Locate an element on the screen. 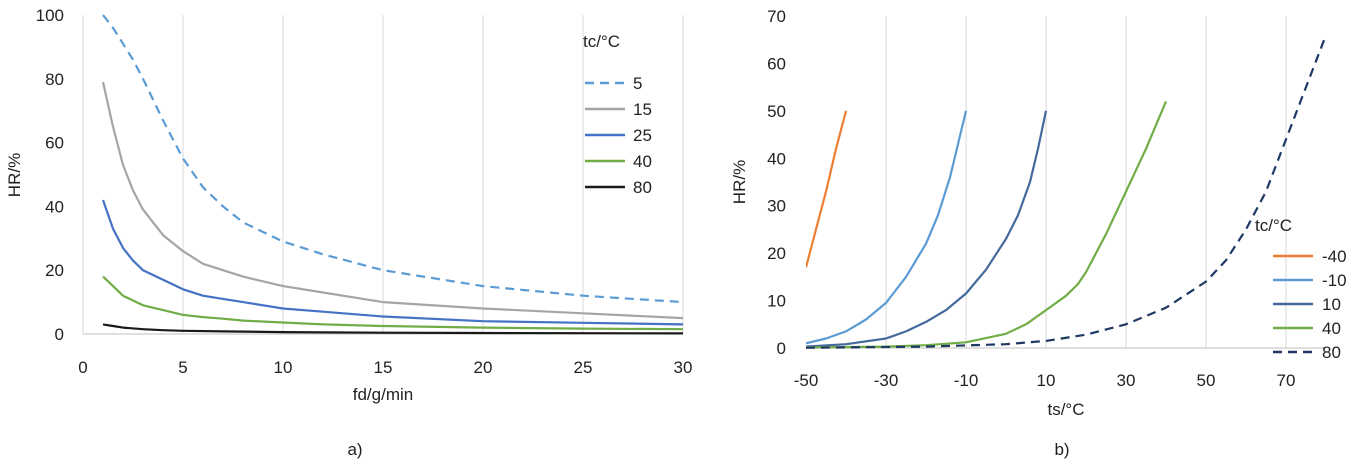 Image resolution: width=1360 pixels, height=471 pixels. y-tick-label: 50 is located at coordinates (776, 111).